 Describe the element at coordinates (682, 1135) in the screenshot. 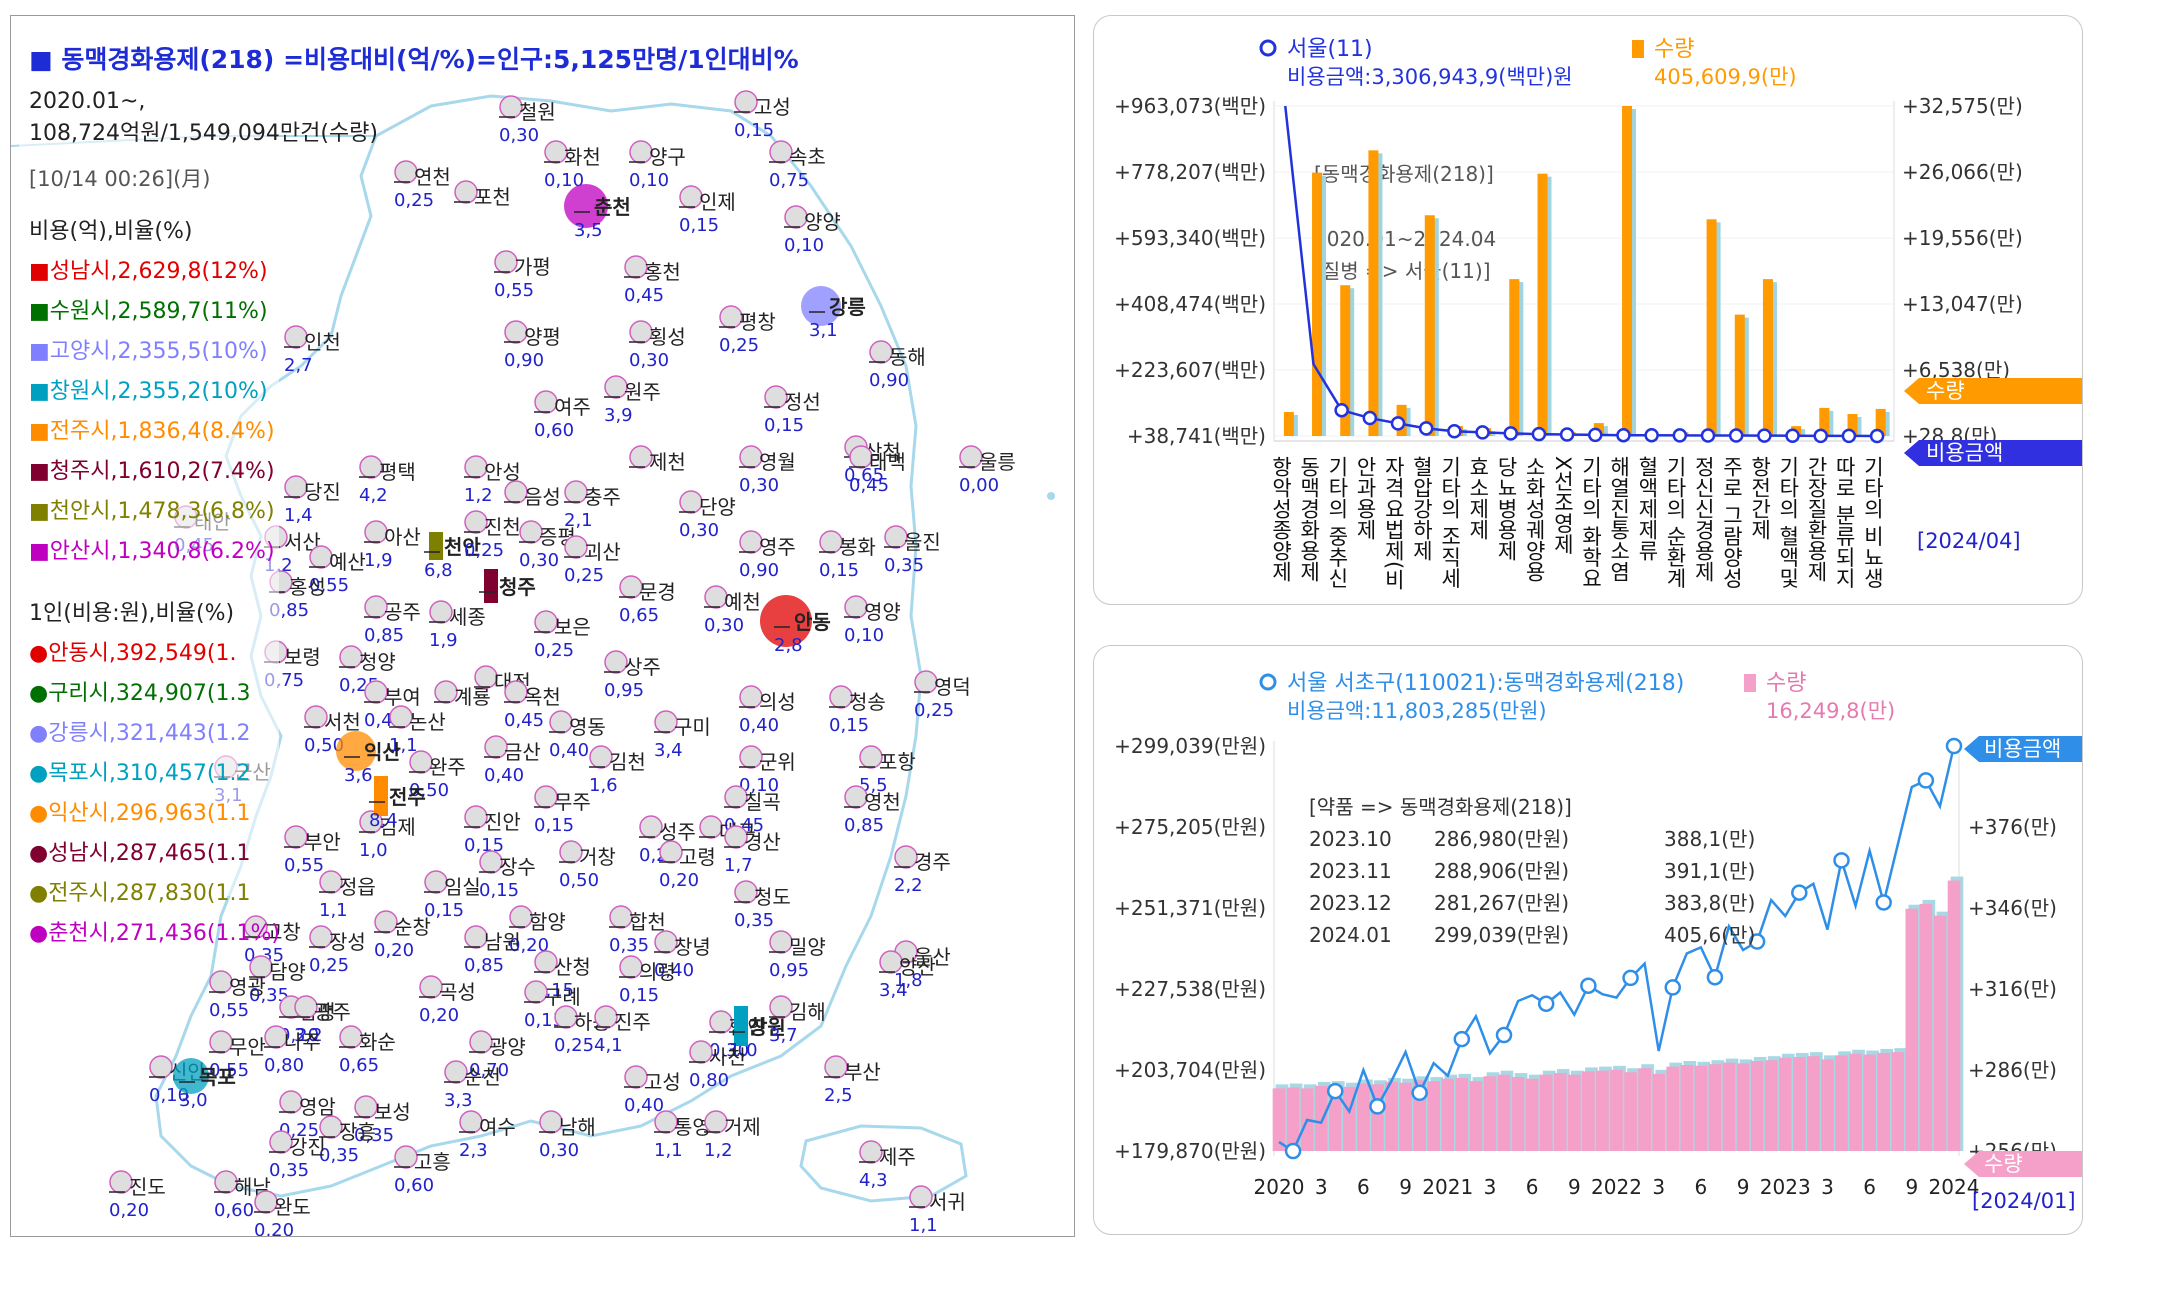

I see `city-marker: 통영1,1` at that location.